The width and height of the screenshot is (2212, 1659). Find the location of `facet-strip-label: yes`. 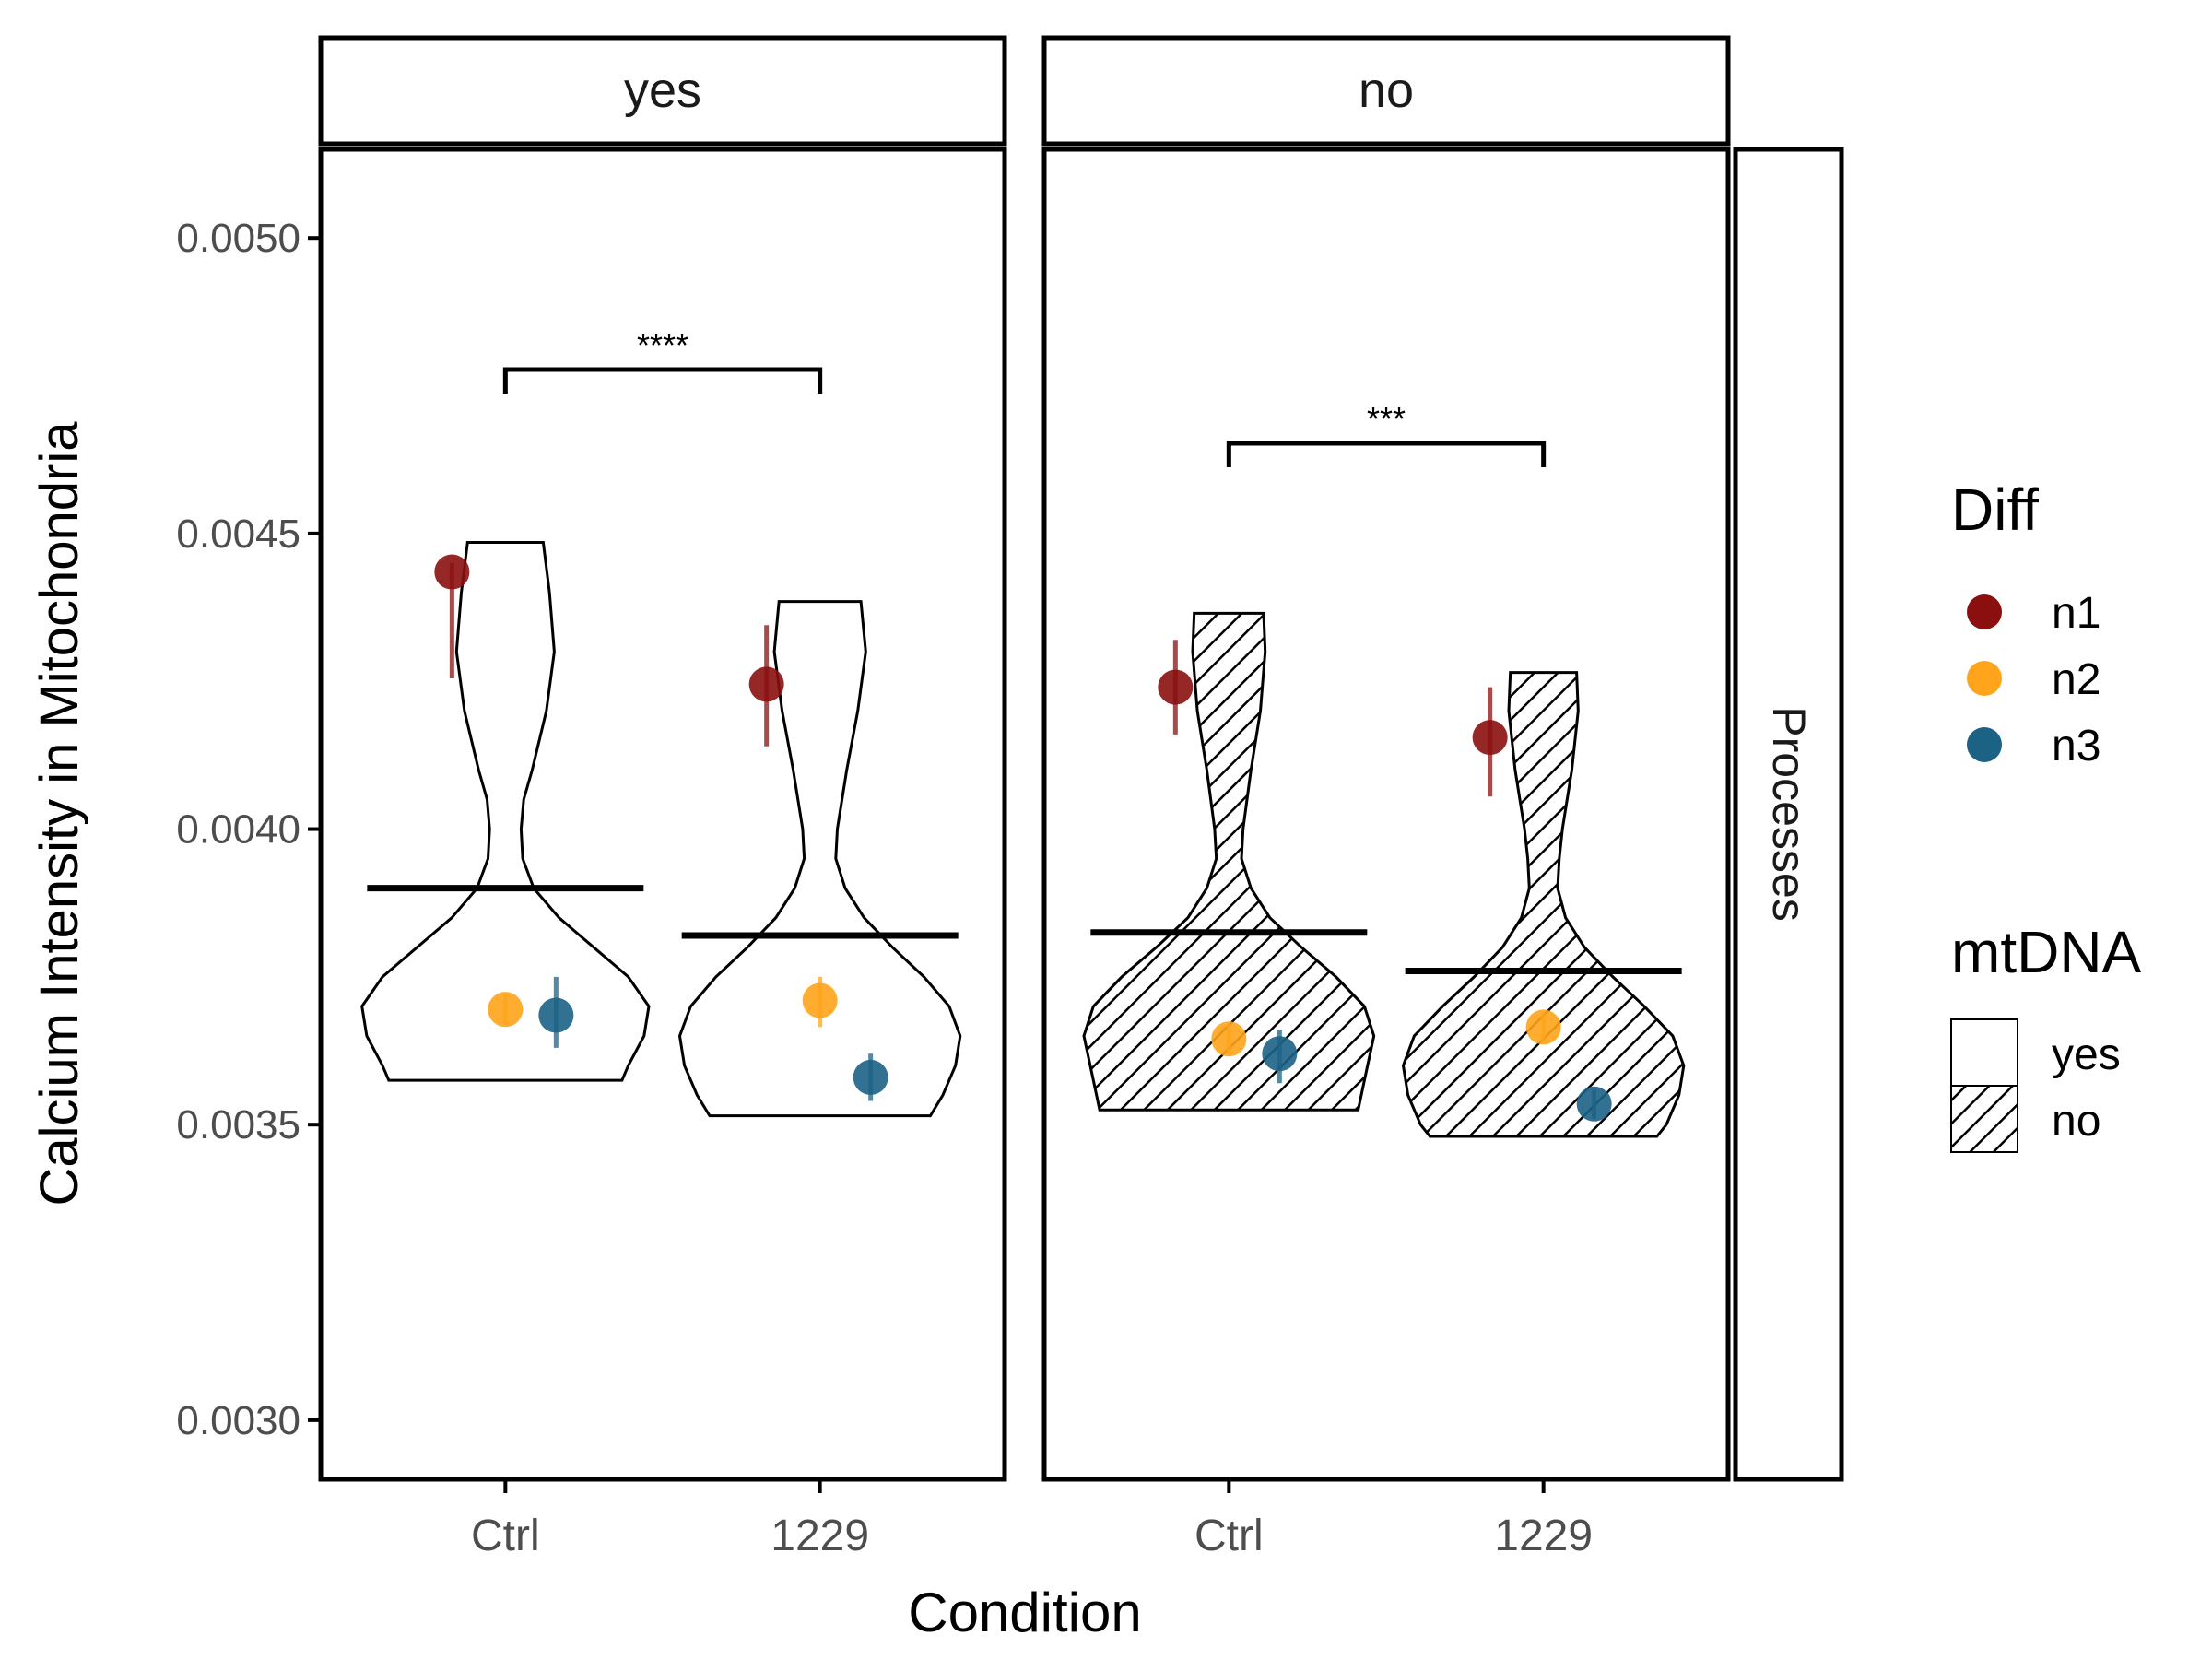

facet-strip-label: yes is located at coordinates (662, 90).